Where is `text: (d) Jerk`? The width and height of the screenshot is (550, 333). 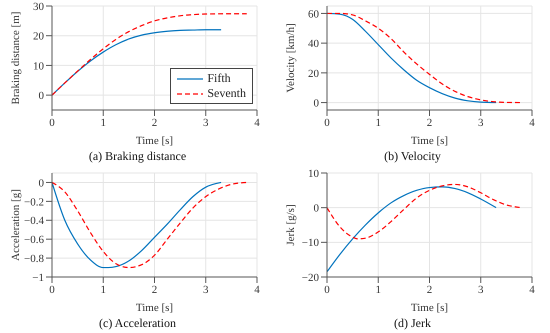
text: (d) Jerk is located at coordinates (412, 323).